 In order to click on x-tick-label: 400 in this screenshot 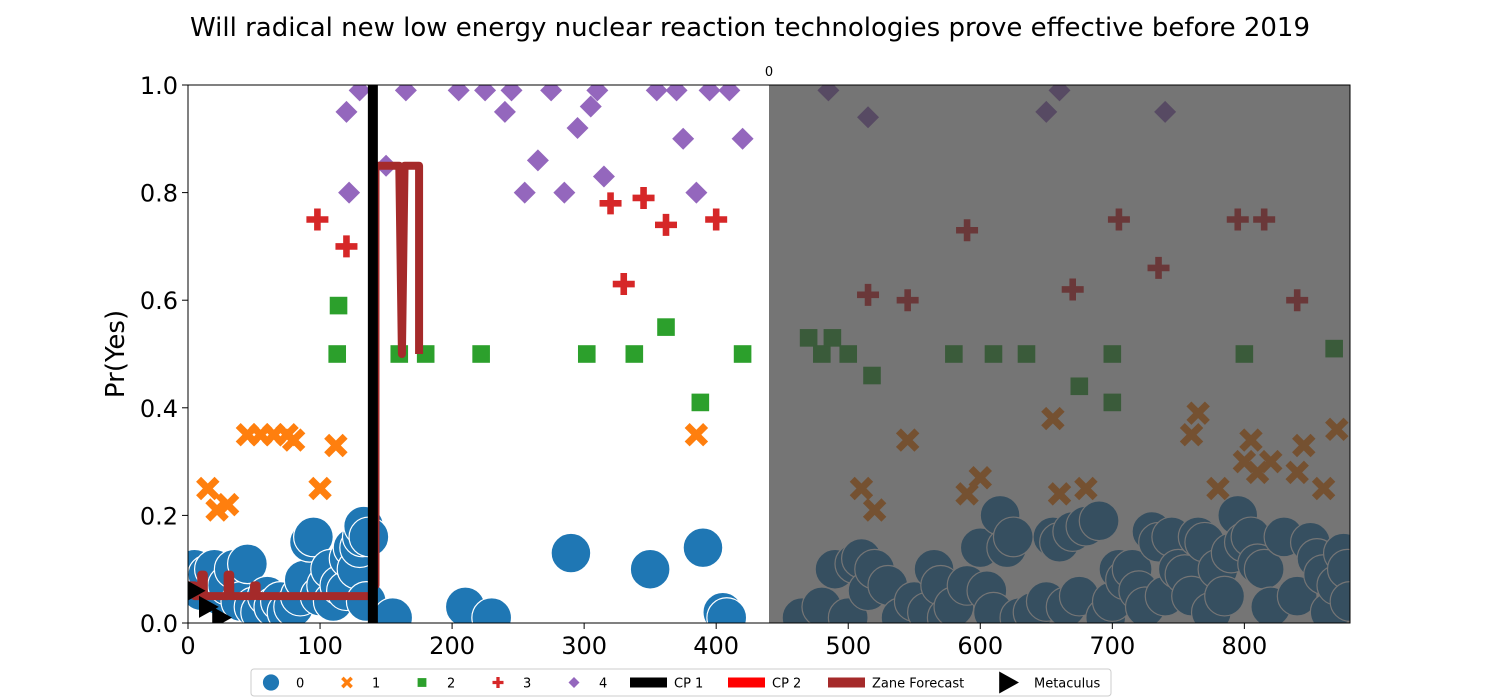, I will do `click(716, 646)`.